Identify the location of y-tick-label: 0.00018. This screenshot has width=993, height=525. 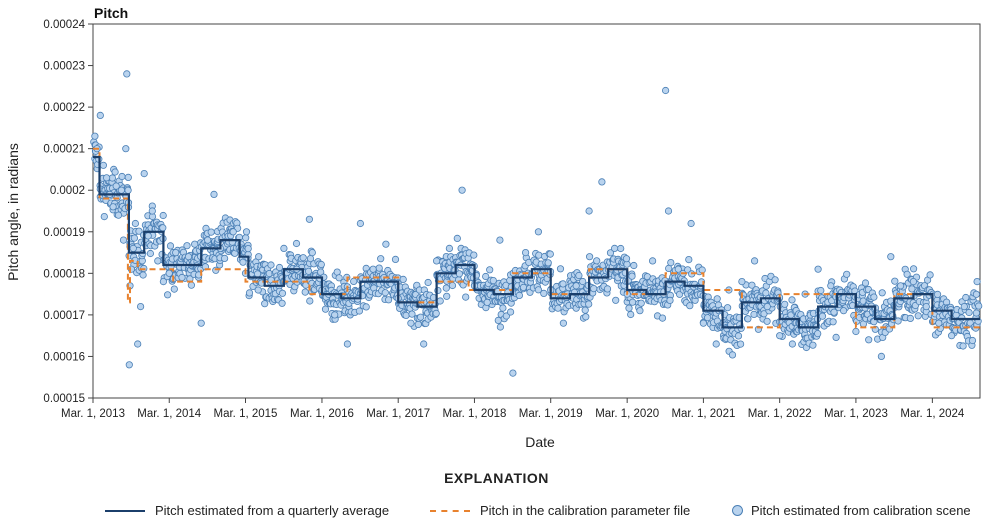
(64, 274).